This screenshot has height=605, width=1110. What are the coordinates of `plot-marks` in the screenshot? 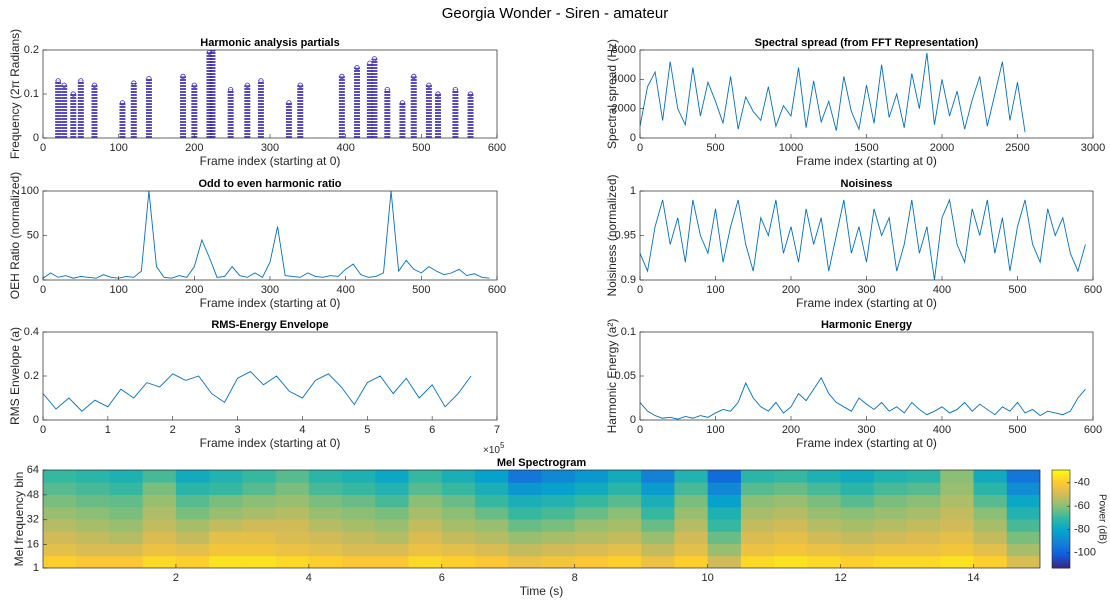 It's located at (541, 519).